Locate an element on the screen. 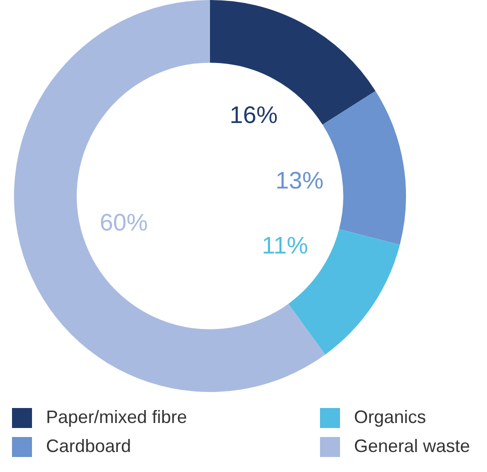  data-label: 16% is located at coordinates (254, 116).